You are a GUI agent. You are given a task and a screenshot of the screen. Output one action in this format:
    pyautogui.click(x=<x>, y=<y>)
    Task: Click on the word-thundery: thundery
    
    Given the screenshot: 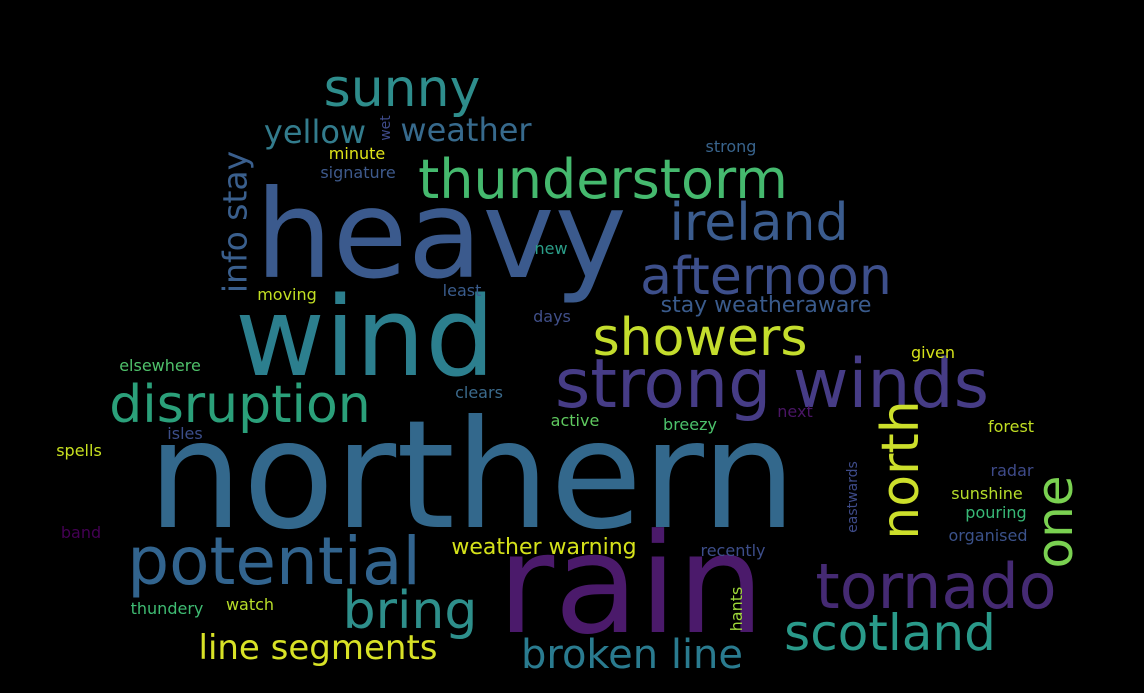 What is the action you would take?
    pyautogui.click(x=167, y=608)
    